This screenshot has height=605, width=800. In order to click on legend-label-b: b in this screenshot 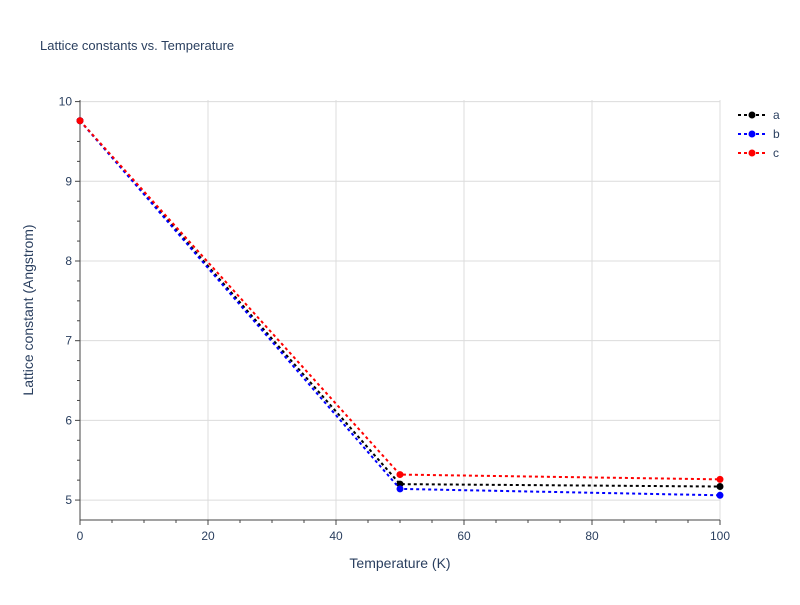, I will do `click(776, 134)`.